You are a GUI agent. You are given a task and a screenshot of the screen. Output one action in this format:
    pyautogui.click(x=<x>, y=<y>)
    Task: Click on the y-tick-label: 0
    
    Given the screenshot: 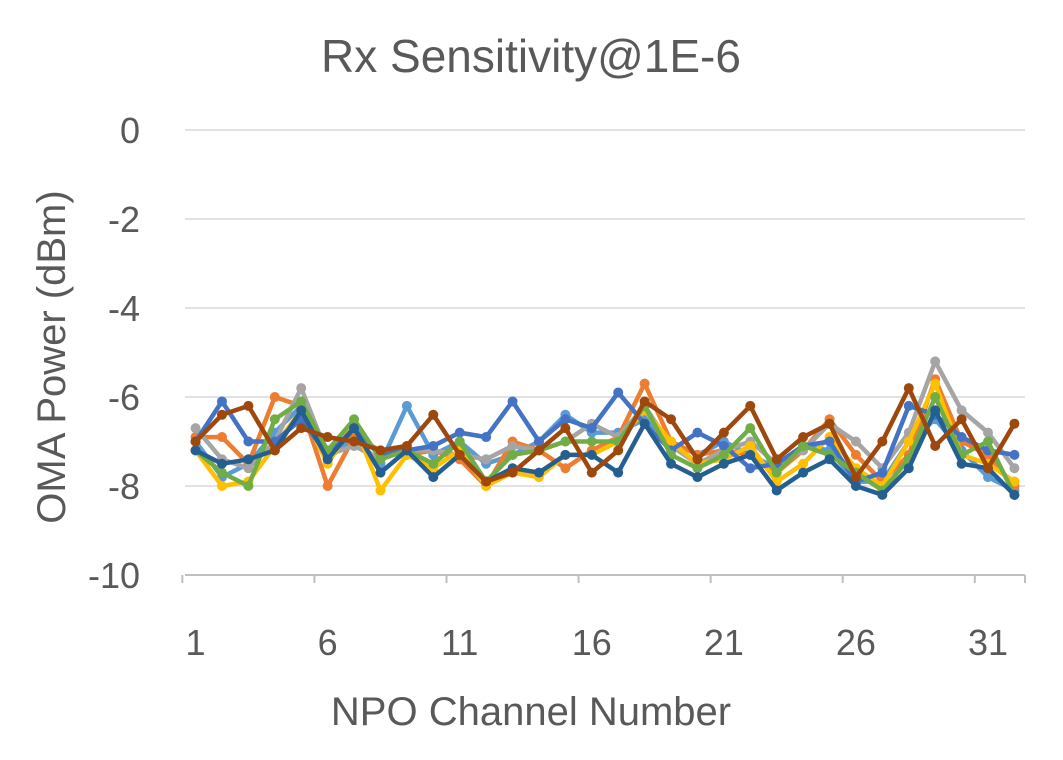 What is the action you would take?
    pyautogui.click(x=130, y=130)
    